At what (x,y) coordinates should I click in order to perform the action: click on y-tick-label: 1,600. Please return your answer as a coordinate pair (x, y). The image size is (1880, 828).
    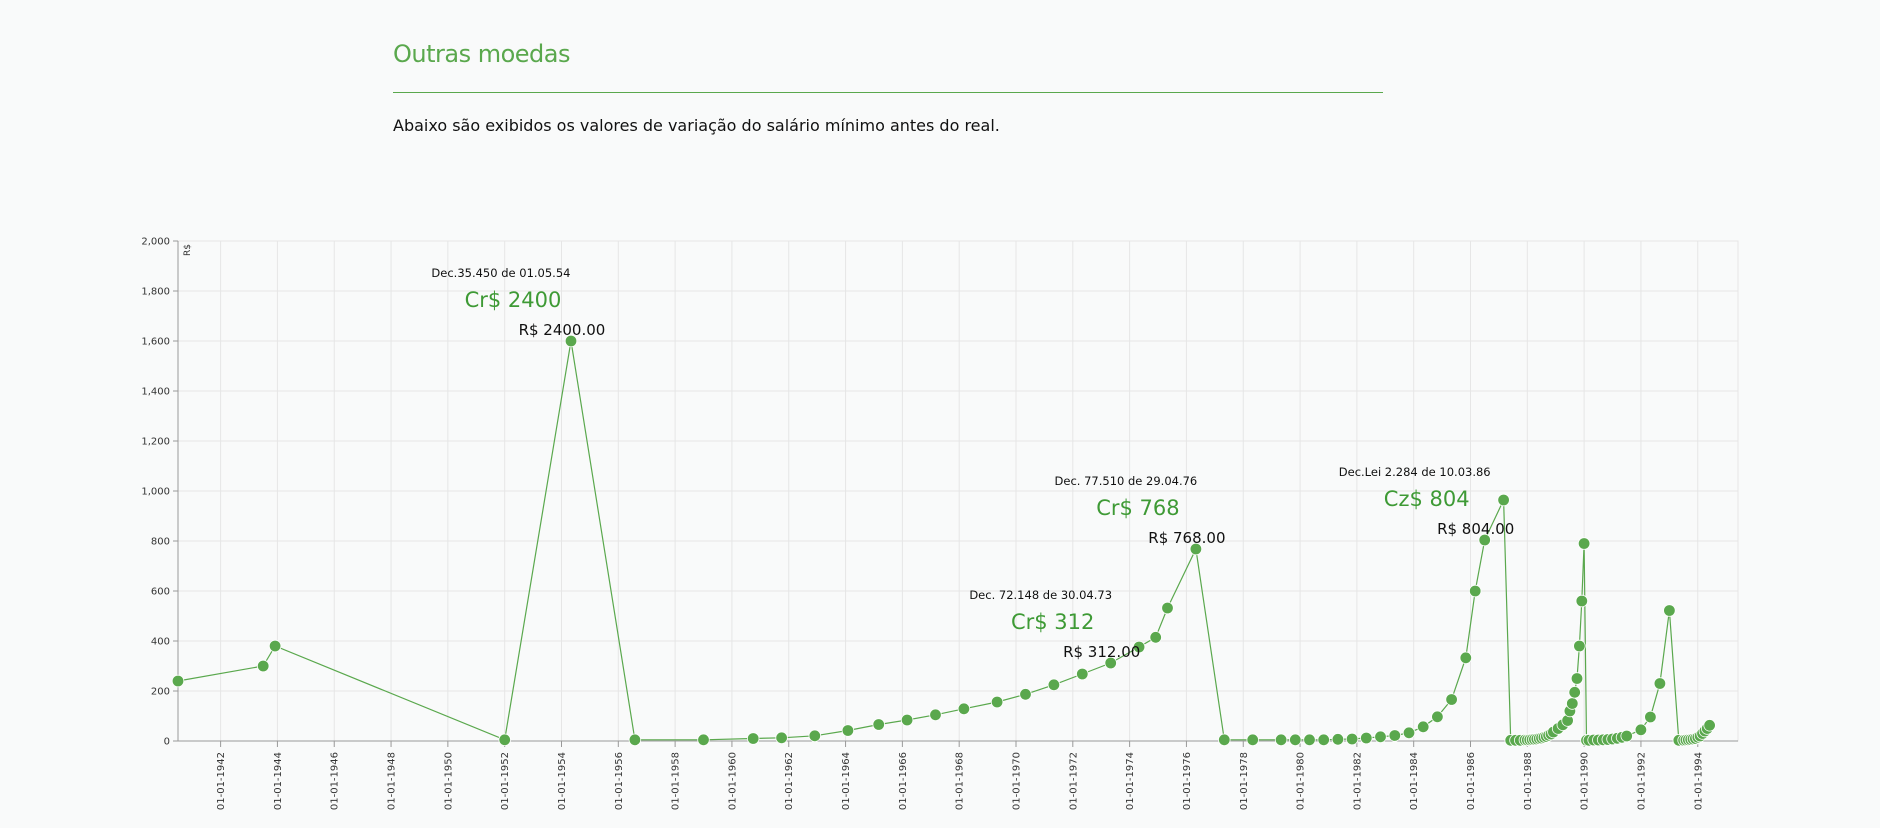
    Looking at the image, I should click on (155, 342).